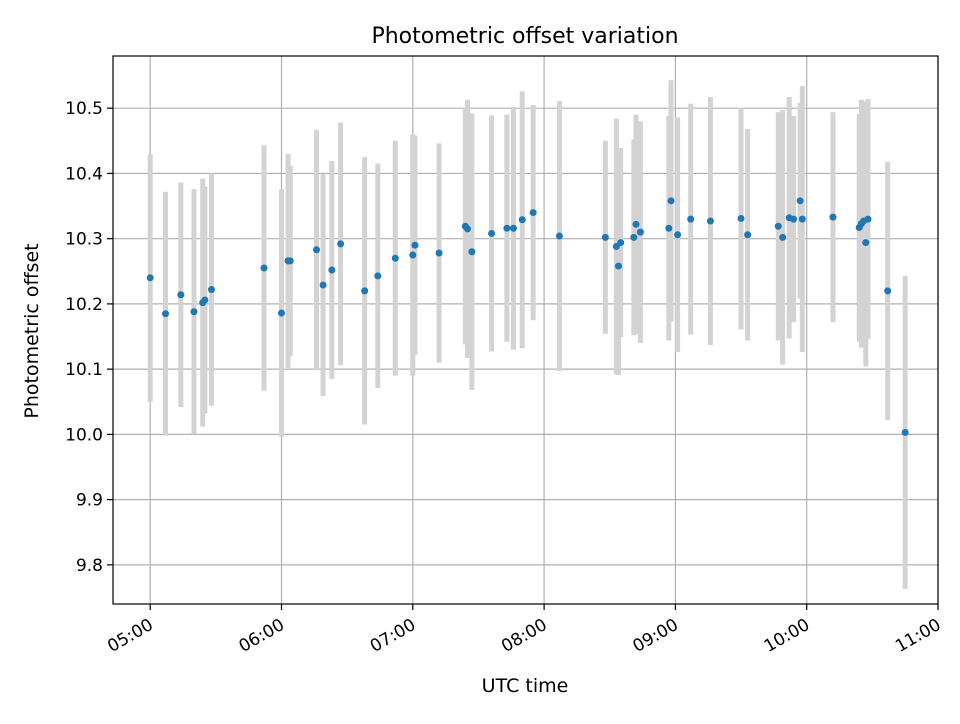  Describe the element at coordinates (84, 435) in the screenshot. I see `y-tick-label: 10.0` at that location.